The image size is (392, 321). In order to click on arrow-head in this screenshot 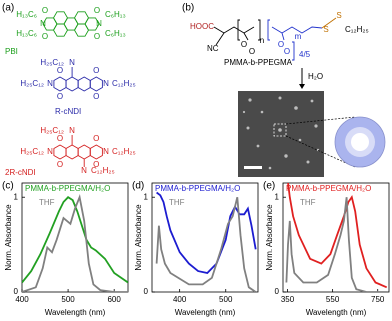, I will do `click(302, 86)`.